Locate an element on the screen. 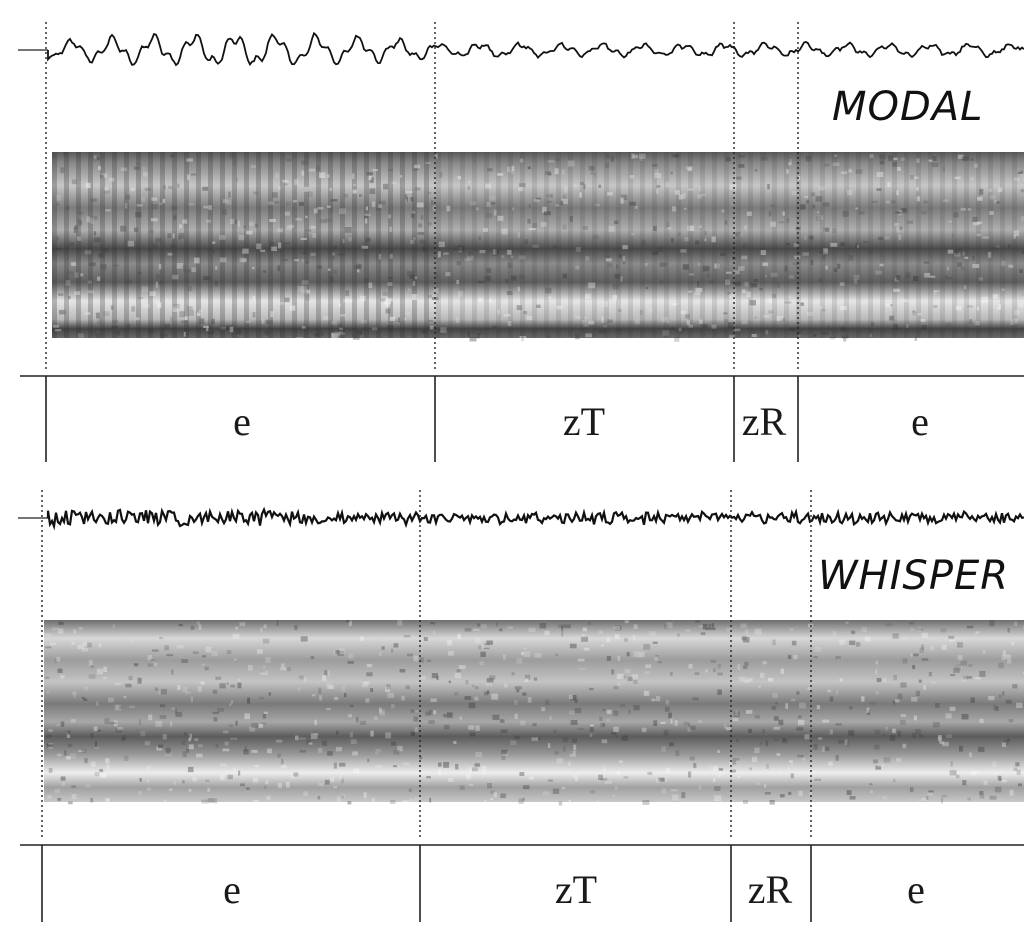 This screenshot has width=1024, height=930. whisper-segment-label-e2: e is located at coordinates (916, 889).